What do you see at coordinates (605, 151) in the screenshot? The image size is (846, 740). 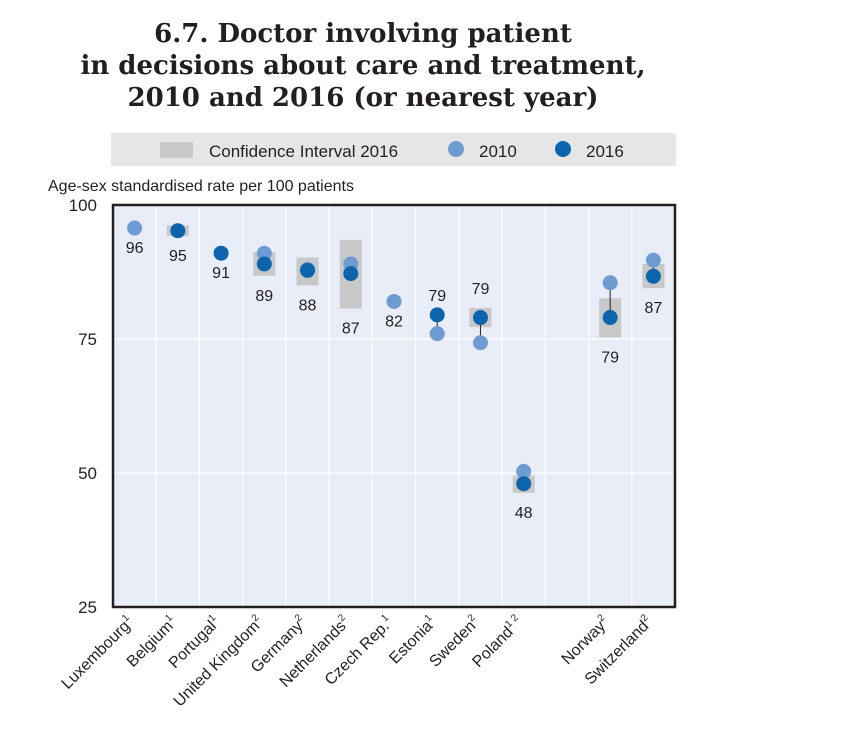 I see `legend-2016-label: 2016` at bounding box center [605, 151].